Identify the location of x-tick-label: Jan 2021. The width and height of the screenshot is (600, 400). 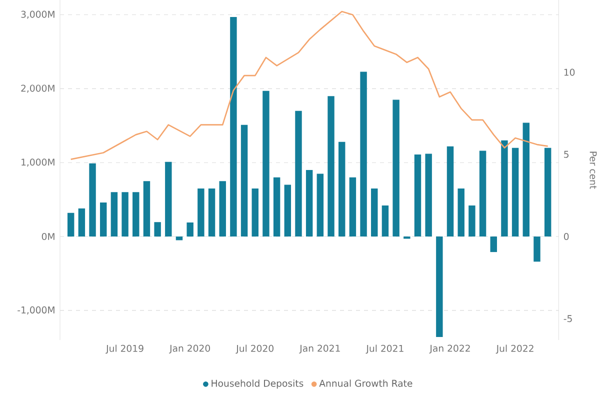
(319, 349).